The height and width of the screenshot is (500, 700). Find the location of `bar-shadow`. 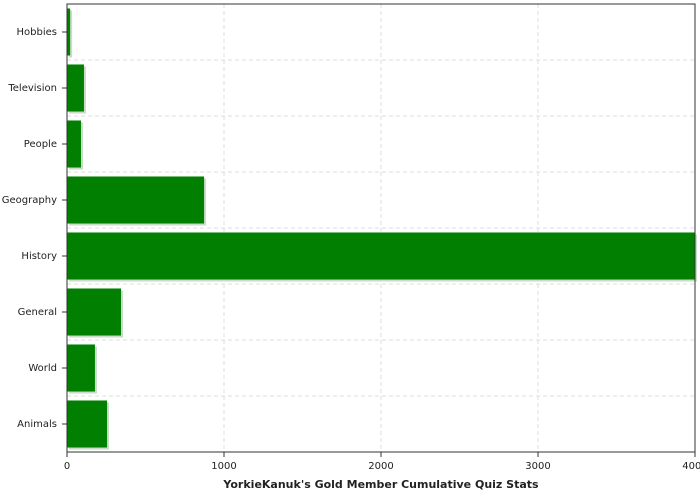

bar-shadow is located at coordinates (71, 34).